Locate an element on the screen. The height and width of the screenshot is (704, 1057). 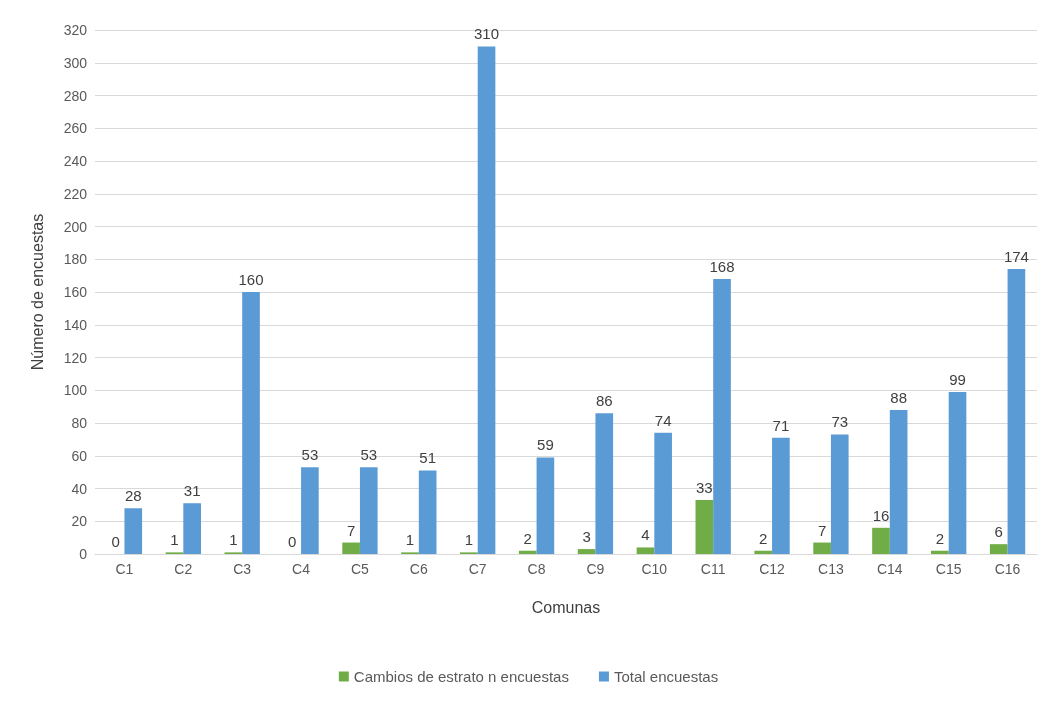
data-label: 73 is located at coordinates (840, 422).